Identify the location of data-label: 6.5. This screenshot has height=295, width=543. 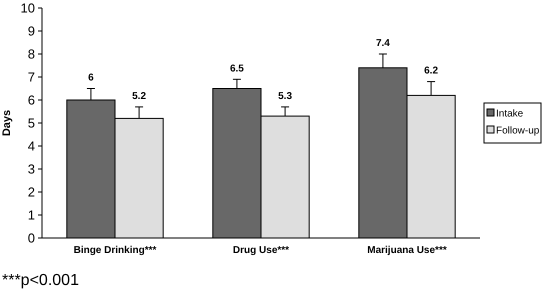
(237, 68).